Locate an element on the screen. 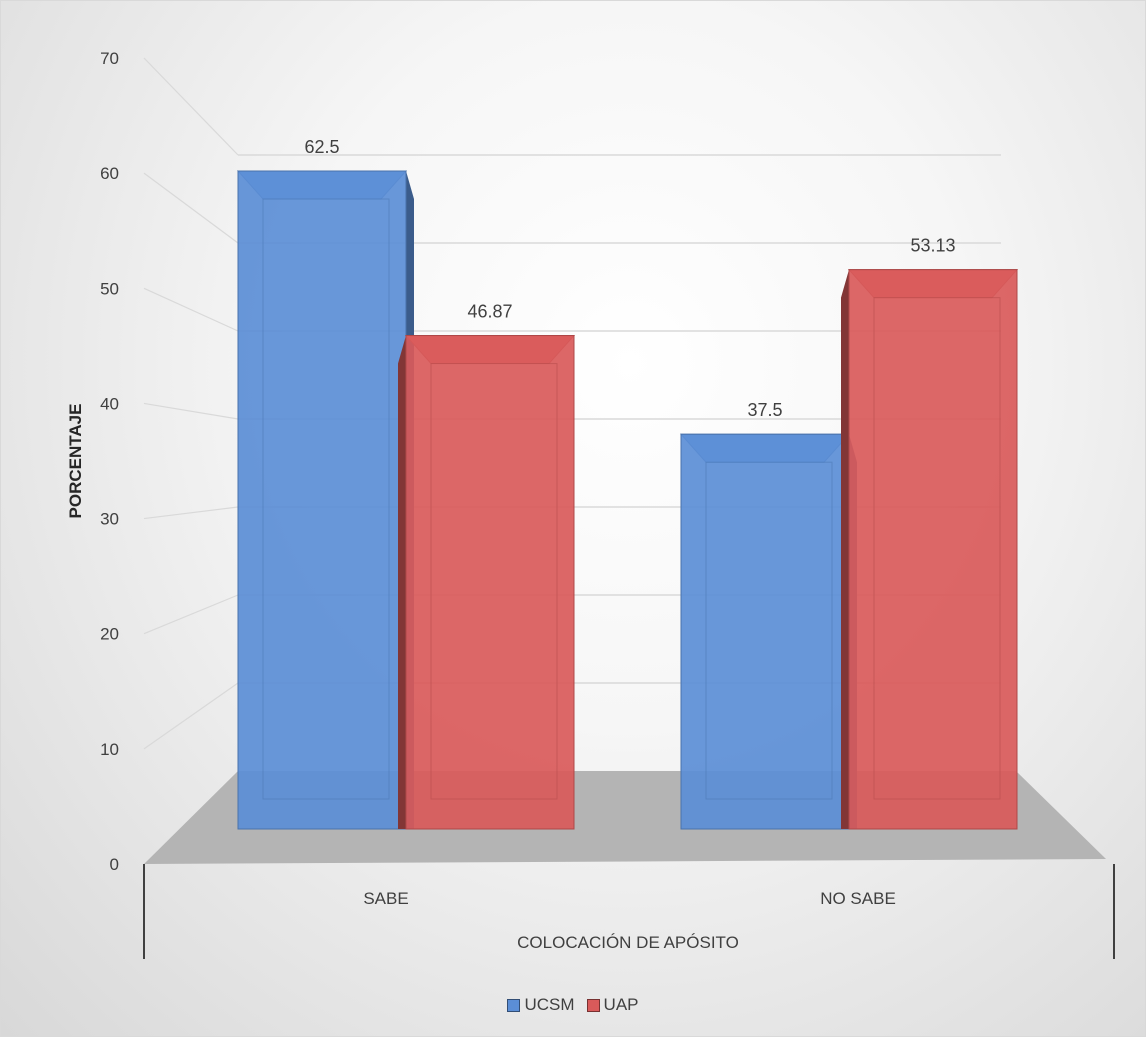 Image resolution: width=1146 pixels, height=1037 pixels. x-category-label: NO SABE is located at coordinates (858, 898).